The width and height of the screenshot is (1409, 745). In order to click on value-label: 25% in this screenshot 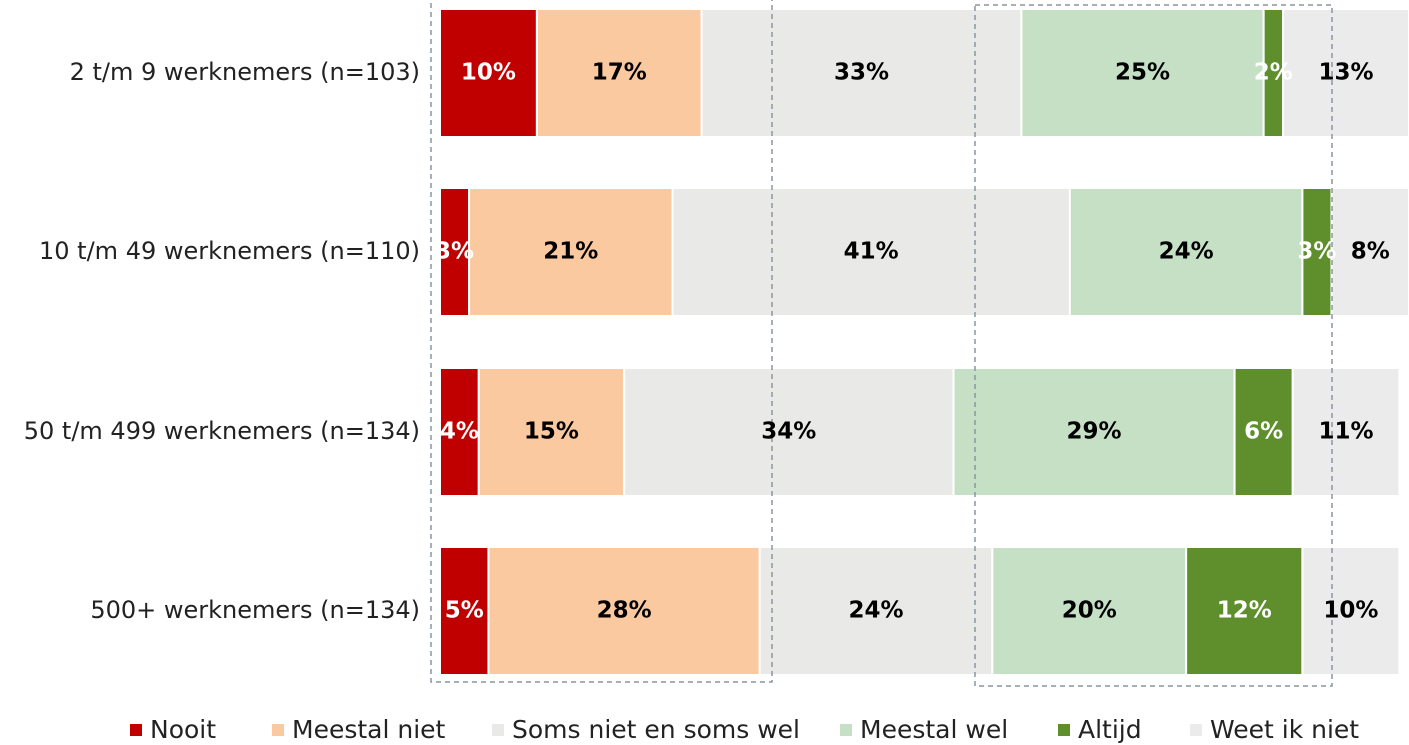, I will do `click(1142, 73)`.